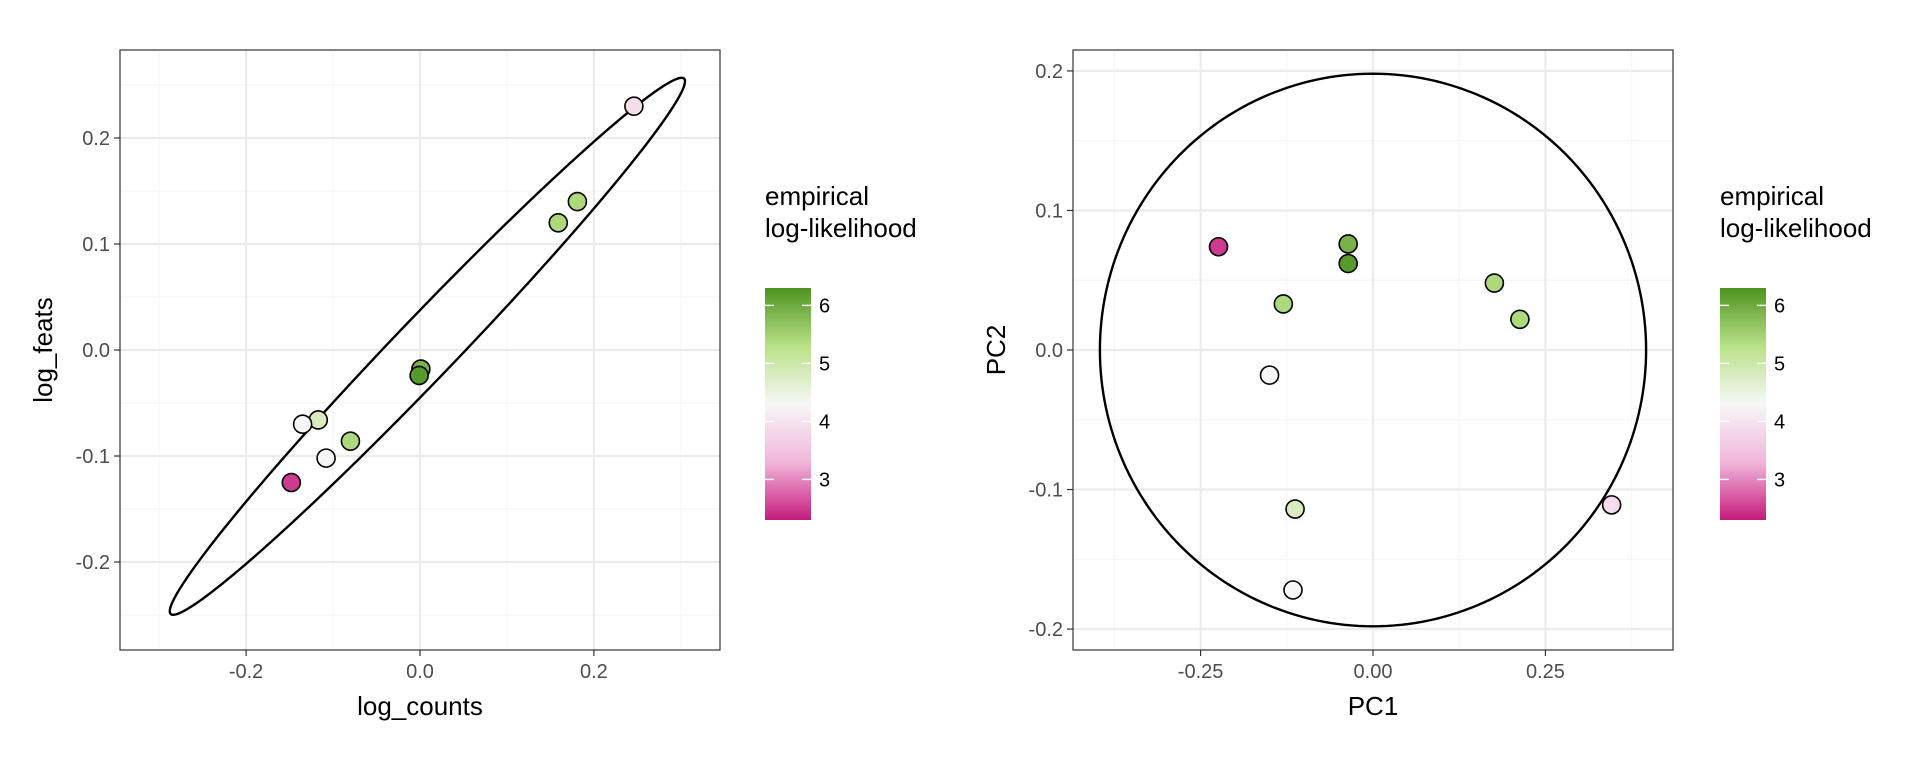 This screenshot has width=1920, height=768. Describe the element at coordinates (1373, 706) in the screenshot. I see `panel-2-x-axis-title: PC1` at that location.